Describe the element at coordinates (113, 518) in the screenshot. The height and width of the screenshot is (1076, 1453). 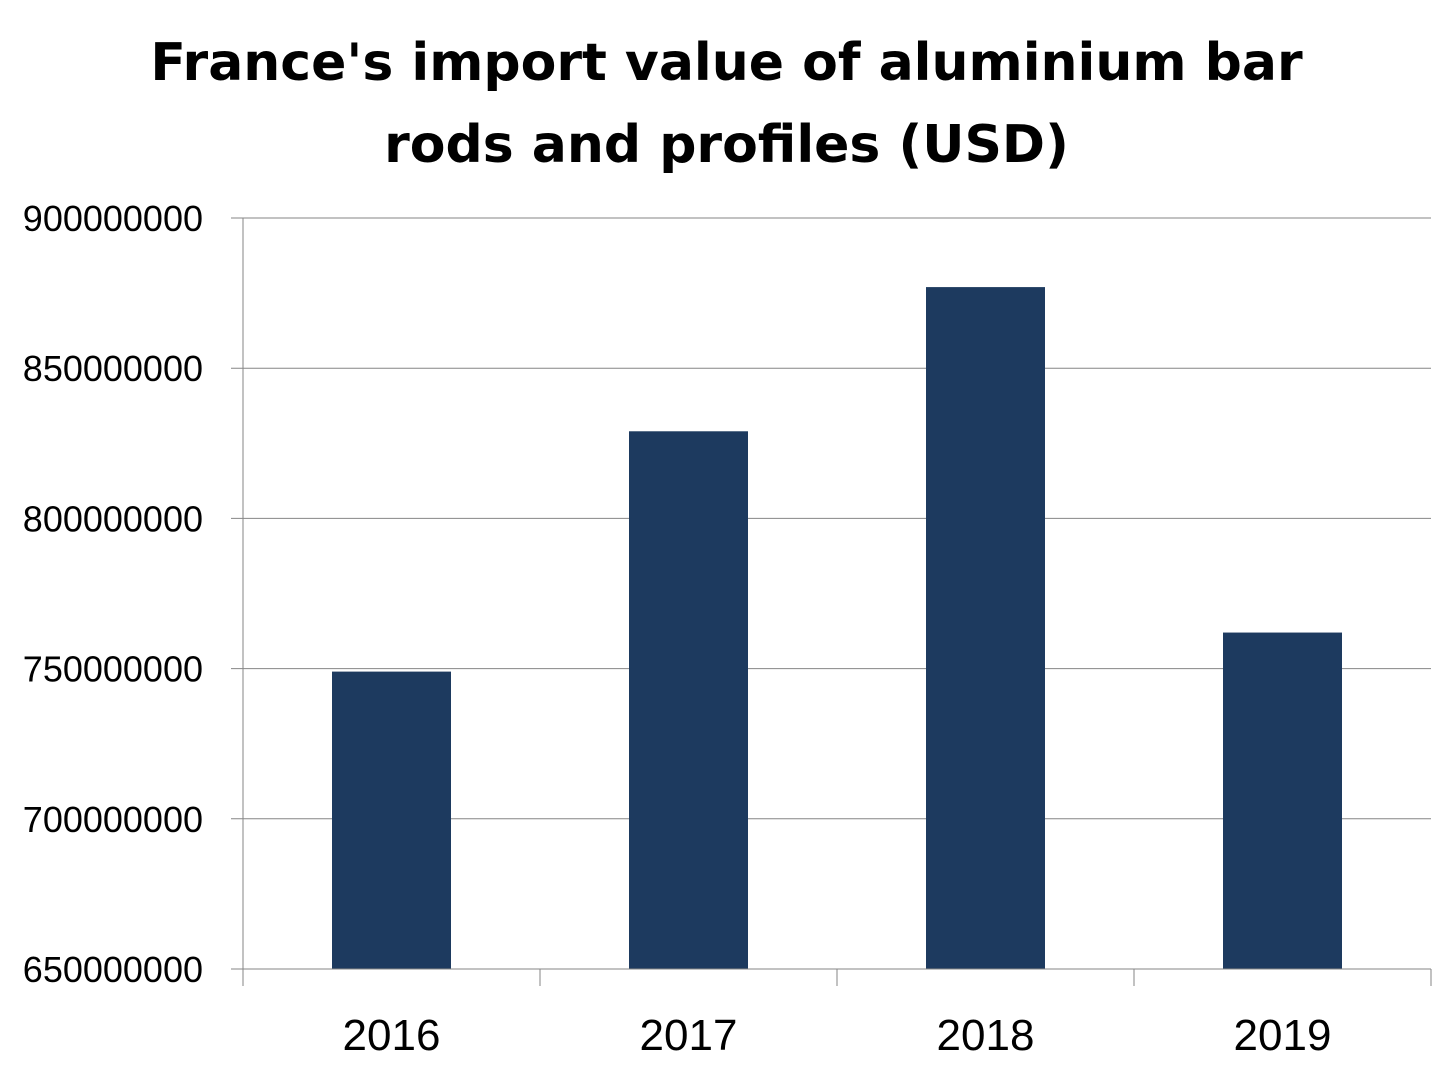
I see `y-tick-label-800000000: 800000000` at that location.